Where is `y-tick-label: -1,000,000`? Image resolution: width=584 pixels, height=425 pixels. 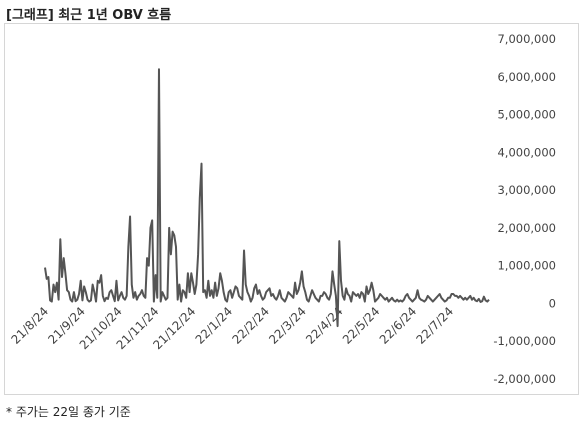
y-tick-label: -1,000,000 is located at coordinates (524, 341).